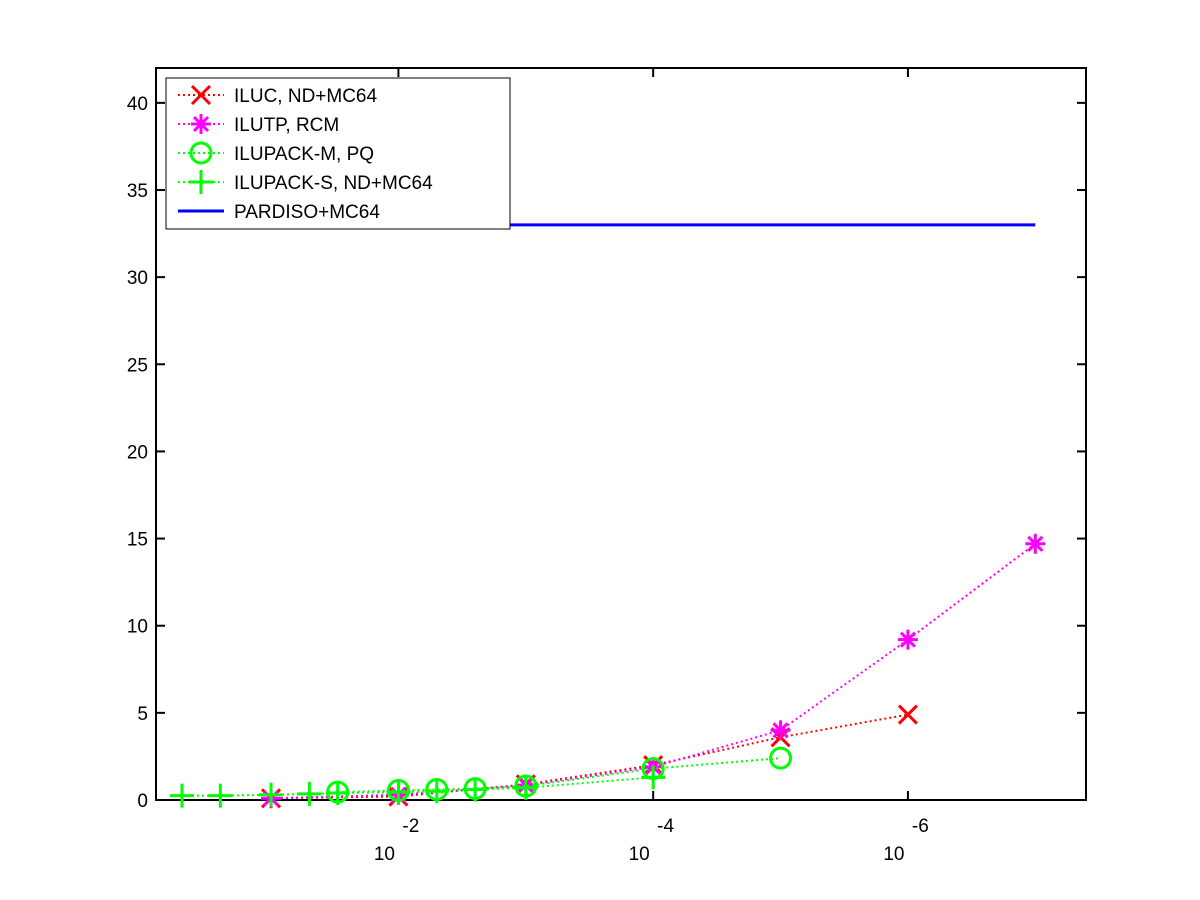 The height and width of the screenshot is (900, 1200). I want to click on y-tick-label: 5, so click(142, 714).